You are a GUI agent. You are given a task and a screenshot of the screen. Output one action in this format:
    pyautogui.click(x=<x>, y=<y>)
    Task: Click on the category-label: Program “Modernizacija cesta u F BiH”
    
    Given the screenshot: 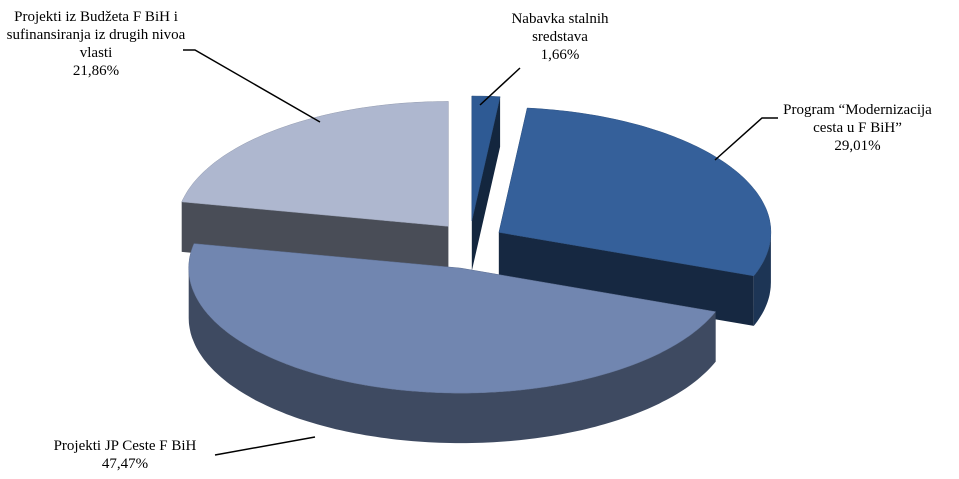 What is the action you would take?
    pyautogui.click(x=857, y=119)
    